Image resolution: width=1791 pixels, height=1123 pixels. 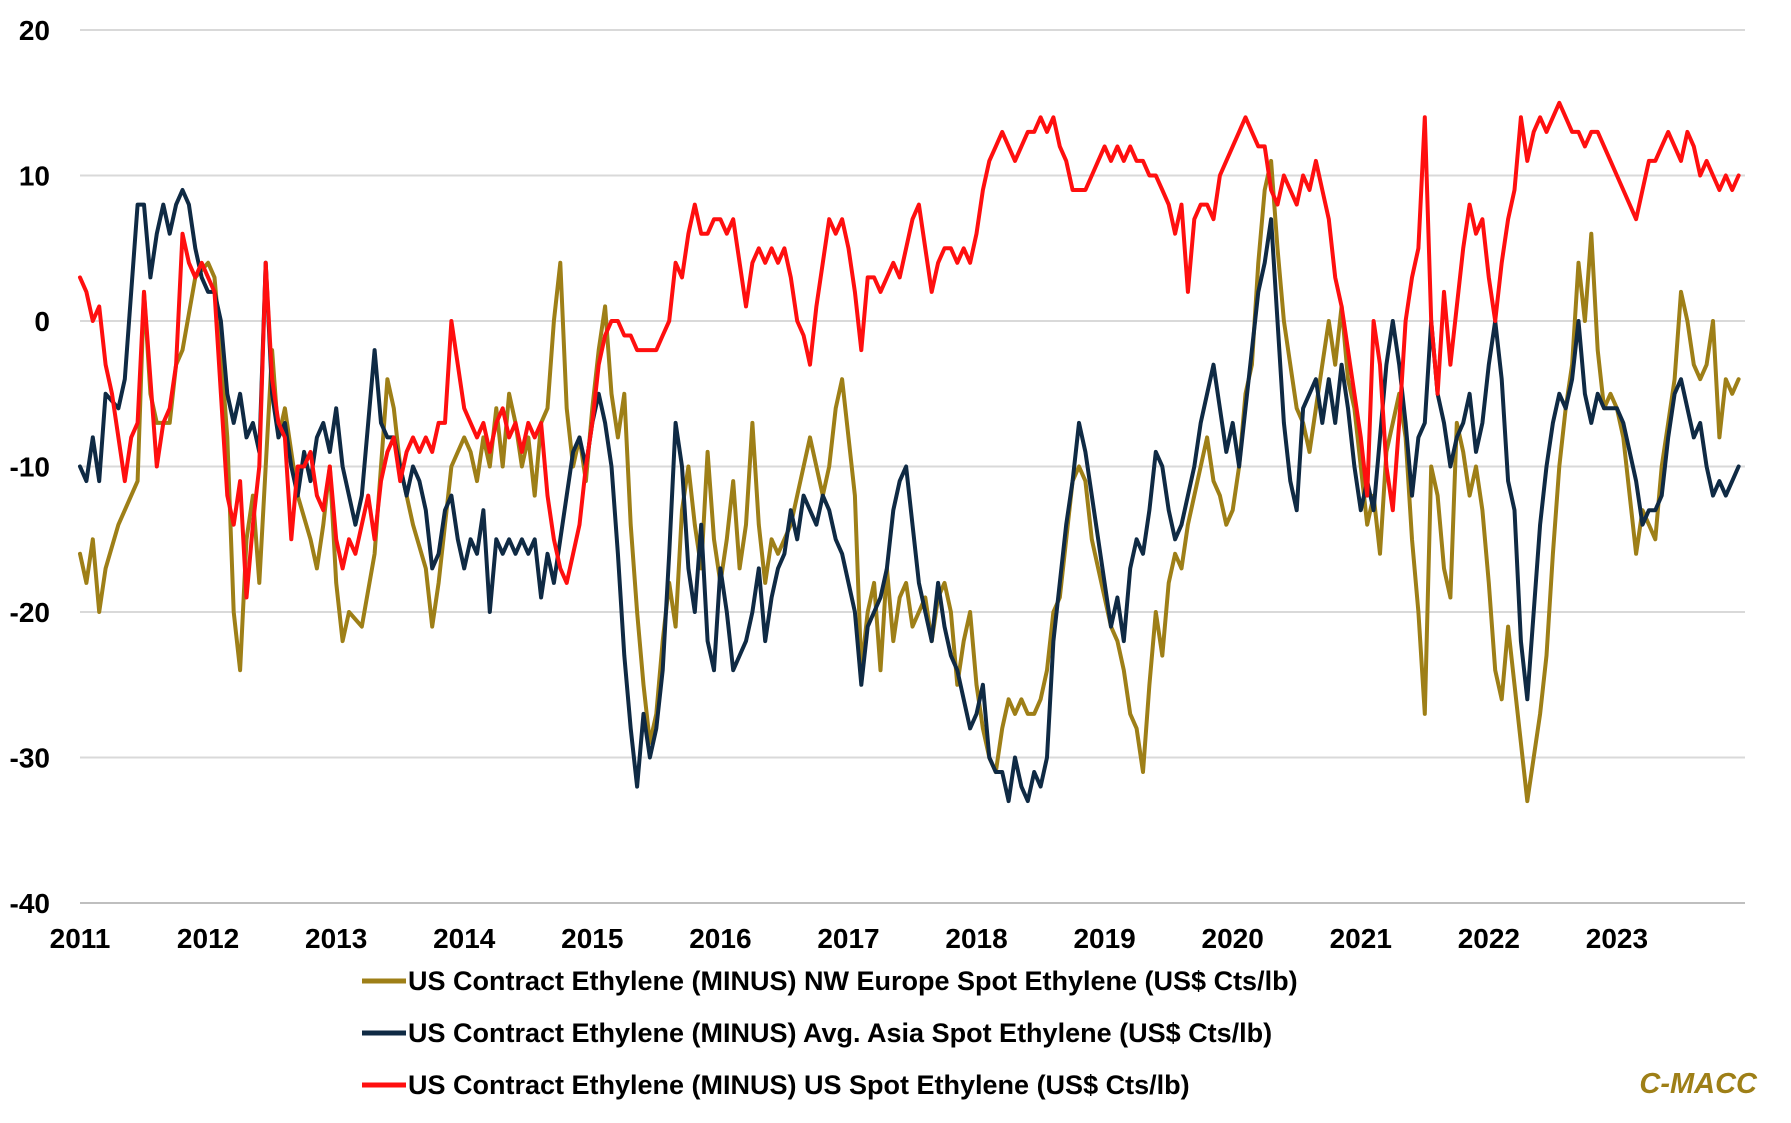 I want to click on x-tick-label: 2018, so click(x=976, y=938).